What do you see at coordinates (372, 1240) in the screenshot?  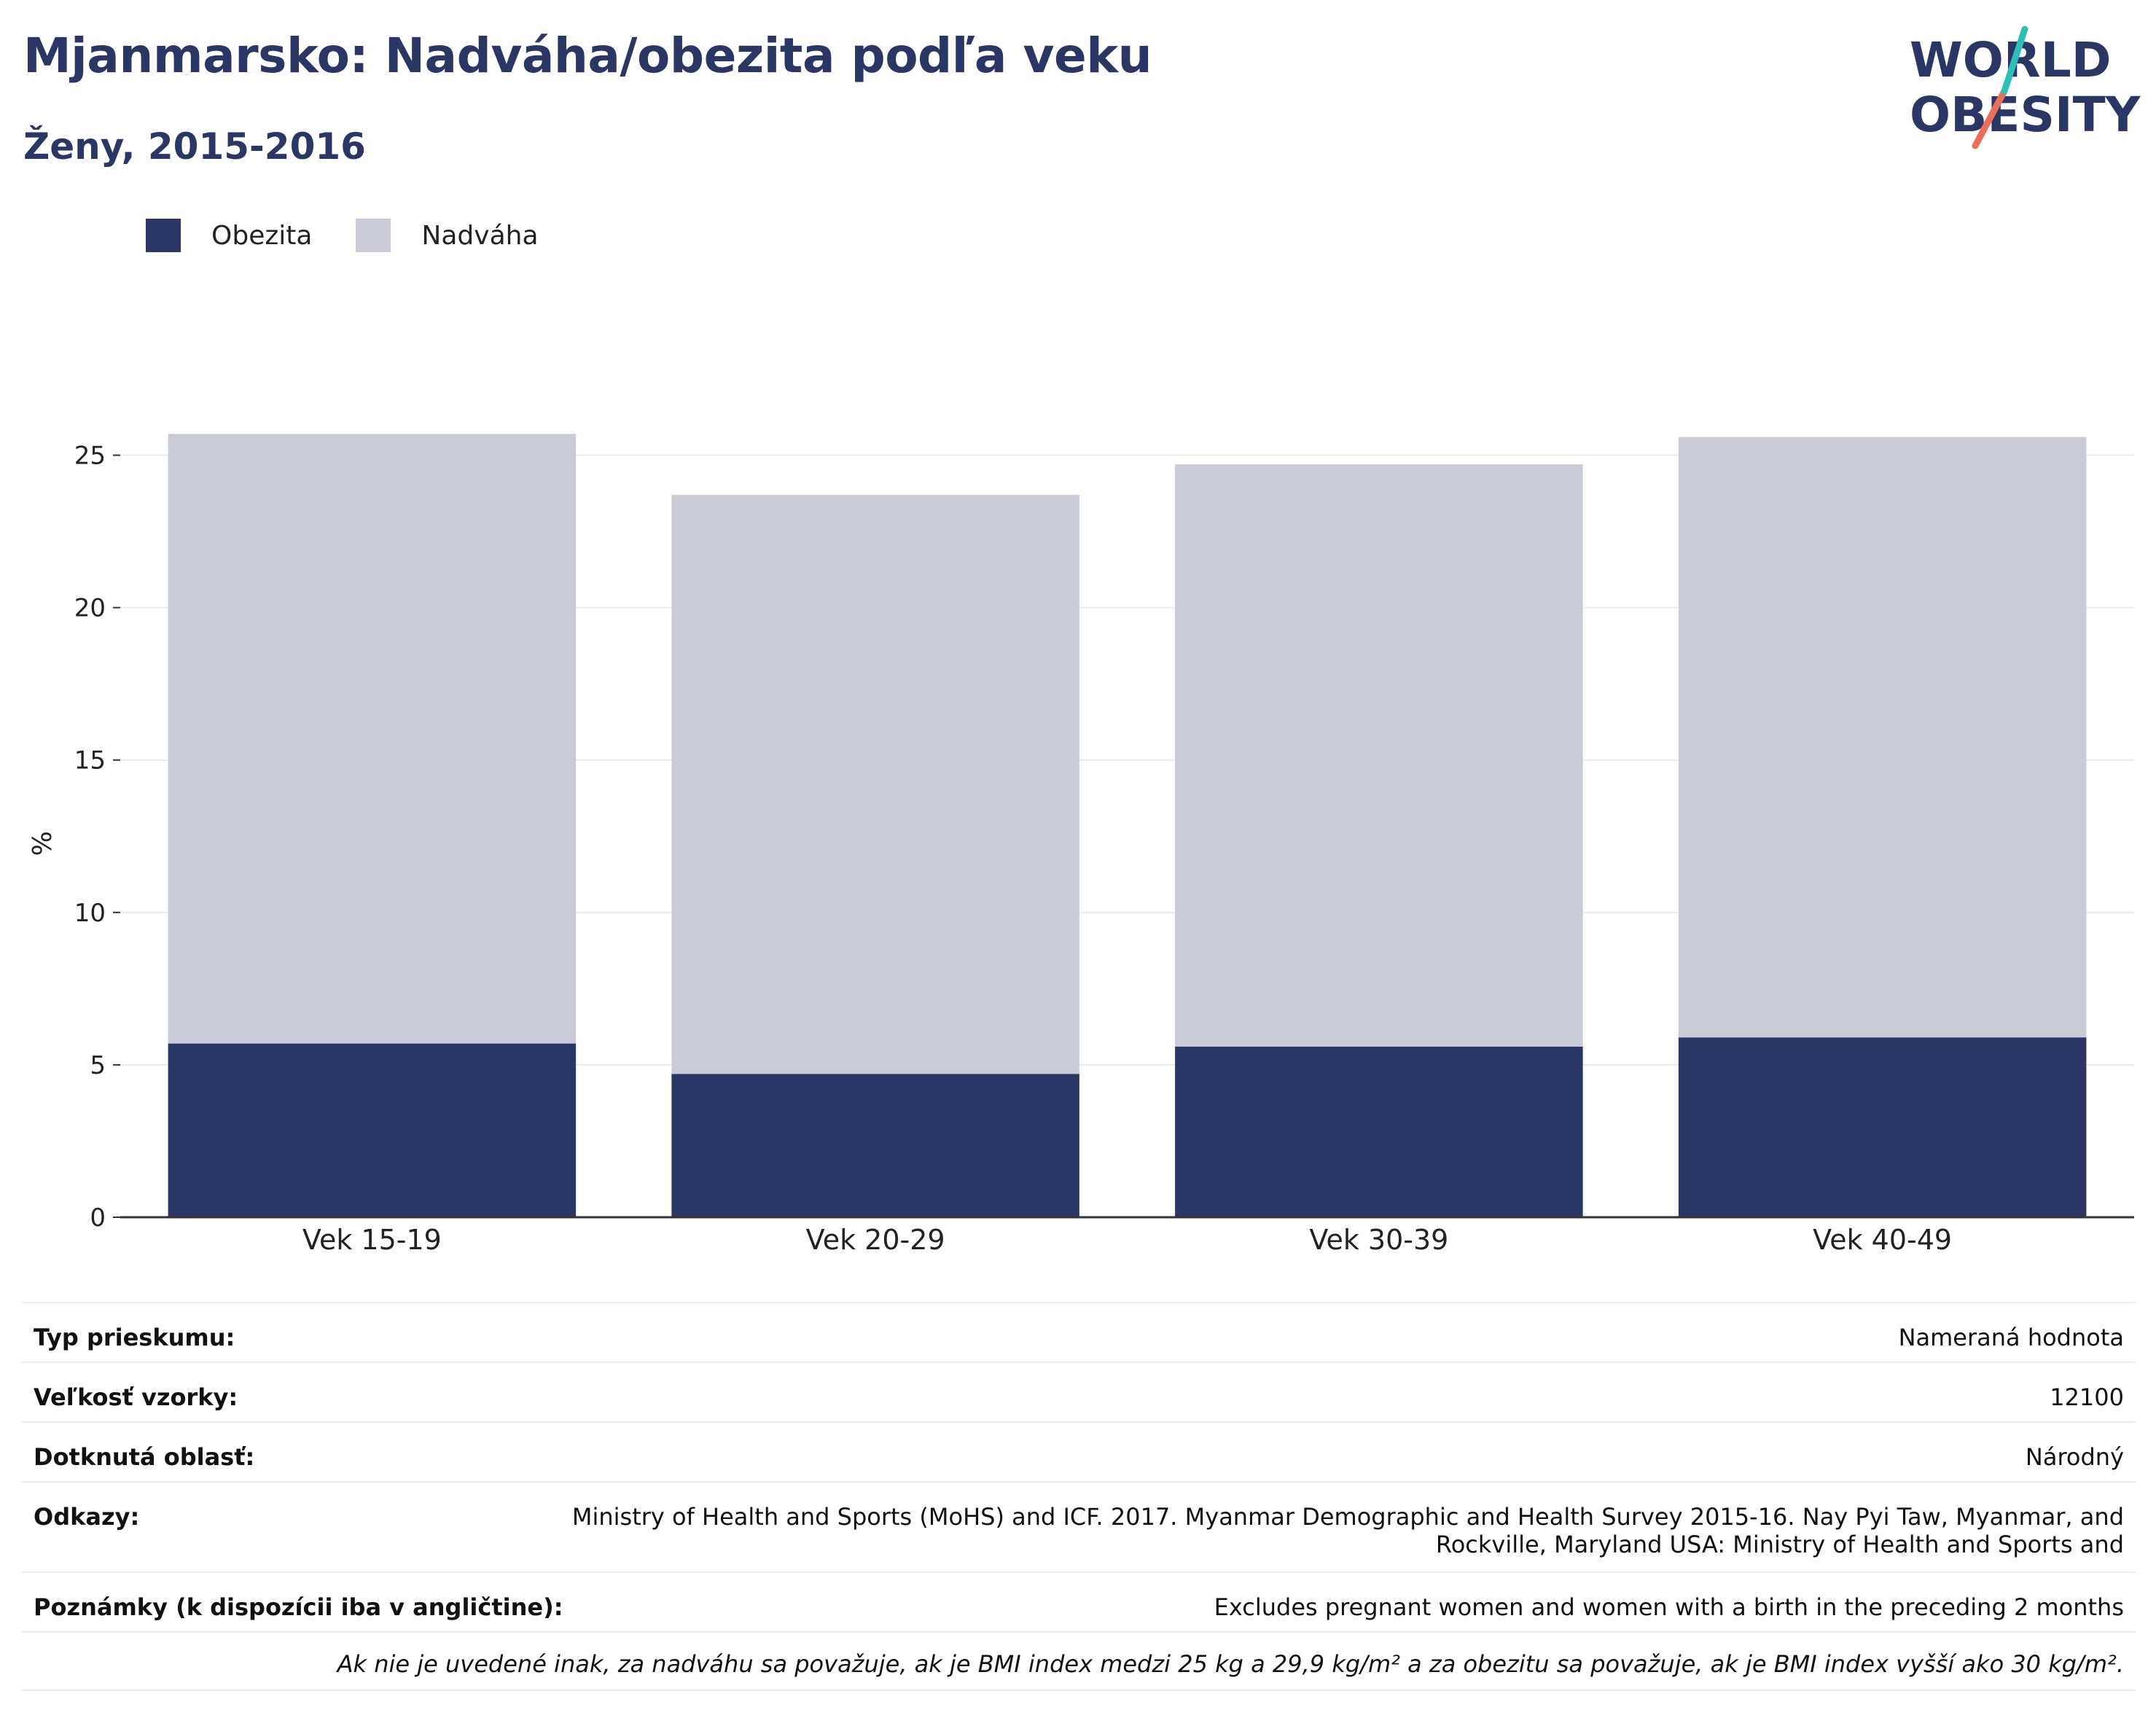 I see `x-tick-label: Vek 15-19` at bounding box center [372, 1240].